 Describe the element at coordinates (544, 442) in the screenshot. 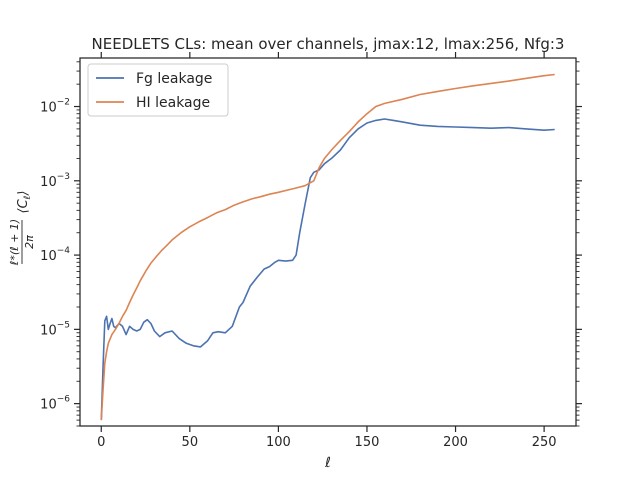

I see `x-tick-label: 250` at that location.